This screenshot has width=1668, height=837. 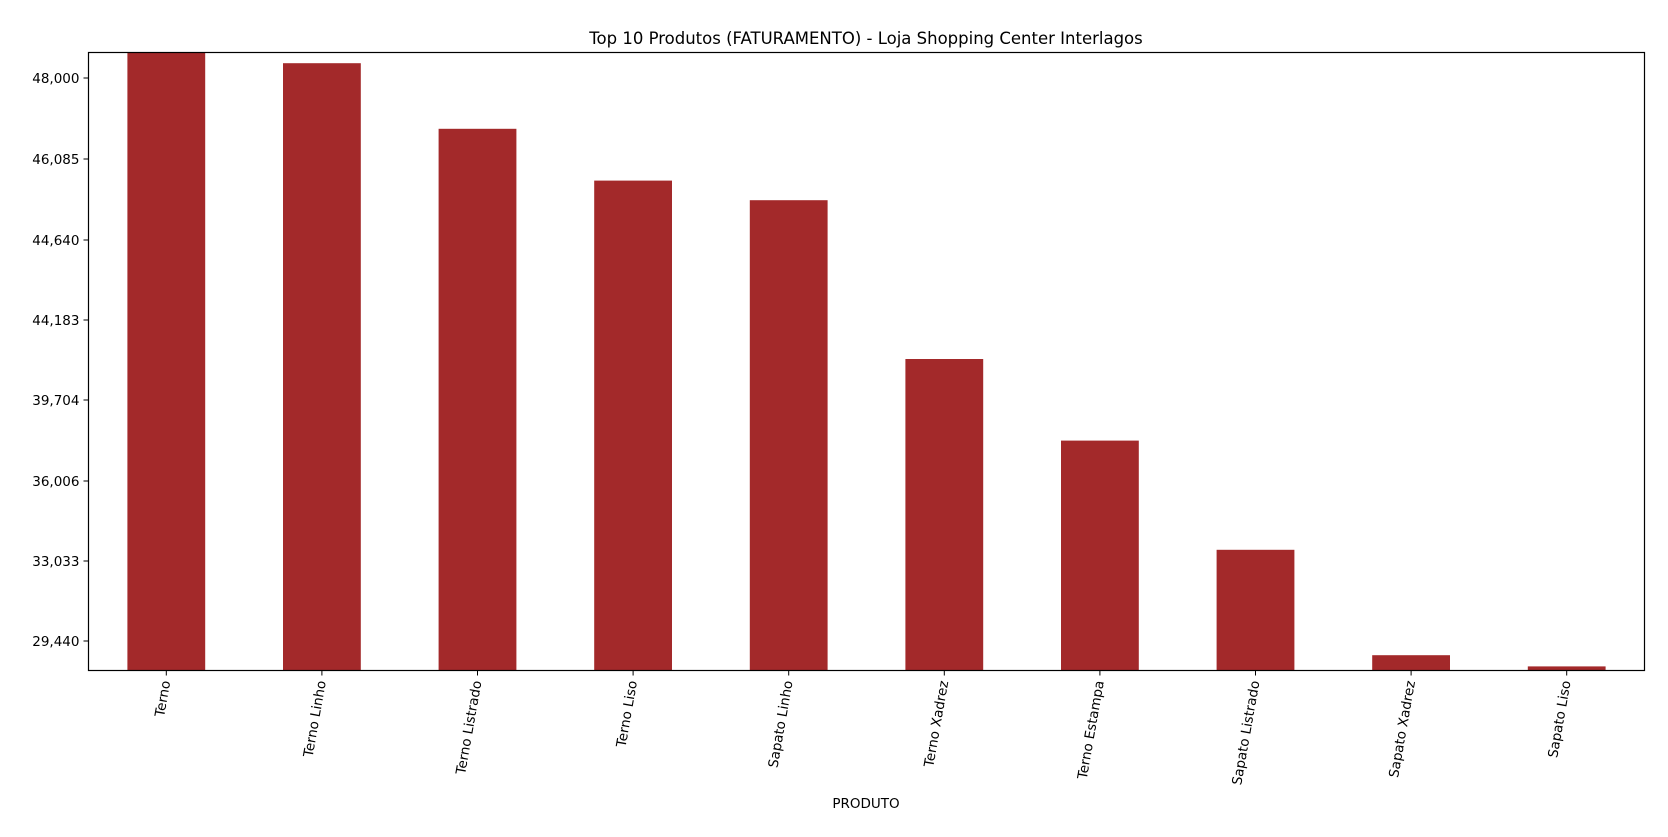 What do you see at coordinates (55, 321) in the screenshot?
I see `y-tick-label: 44,183` at bounding box center [55, 321].